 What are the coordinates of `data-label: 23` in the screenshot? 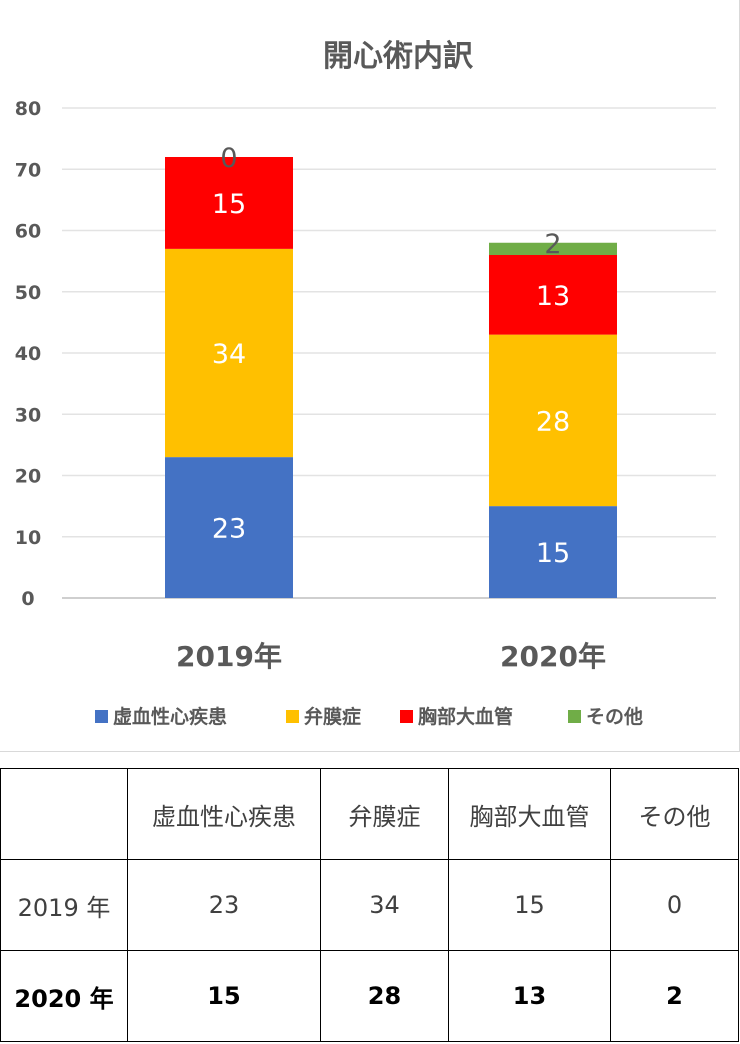 It's located at (229, 529).